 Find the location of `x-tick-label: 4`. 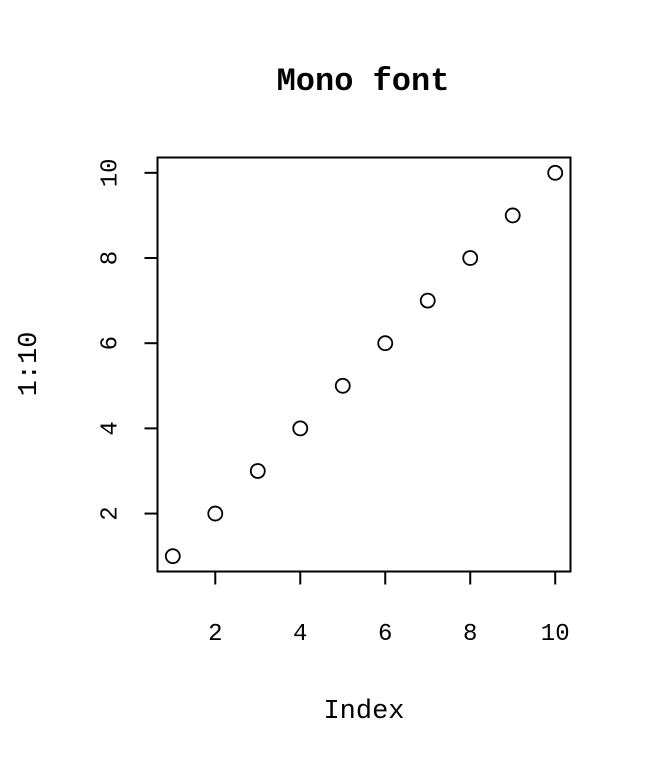

x-tick-label: 4 is located at coordinates (300, 634).